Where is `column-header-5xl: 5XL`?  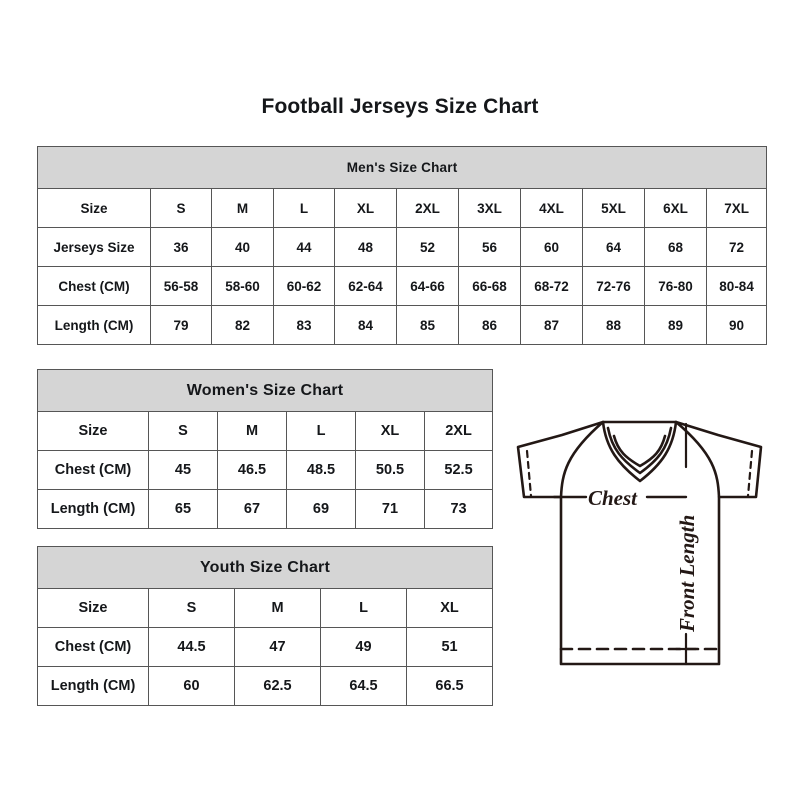
column-header-5xl: 5XL is located at coordinates (613, 208).